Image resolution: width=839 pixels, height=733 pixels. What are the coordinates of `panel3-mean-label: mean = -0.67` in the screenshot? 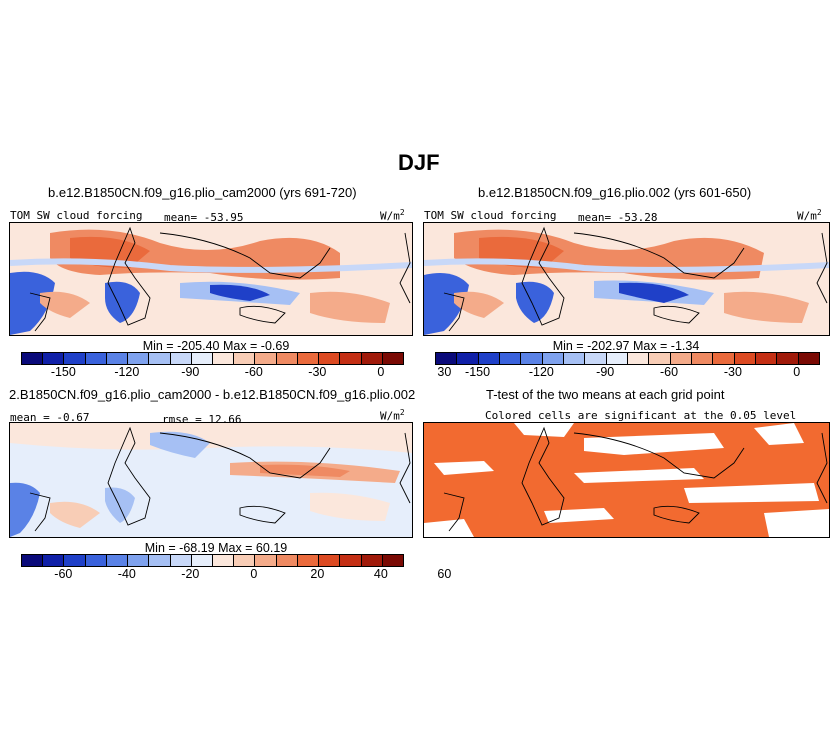 It's located at (50, 417).